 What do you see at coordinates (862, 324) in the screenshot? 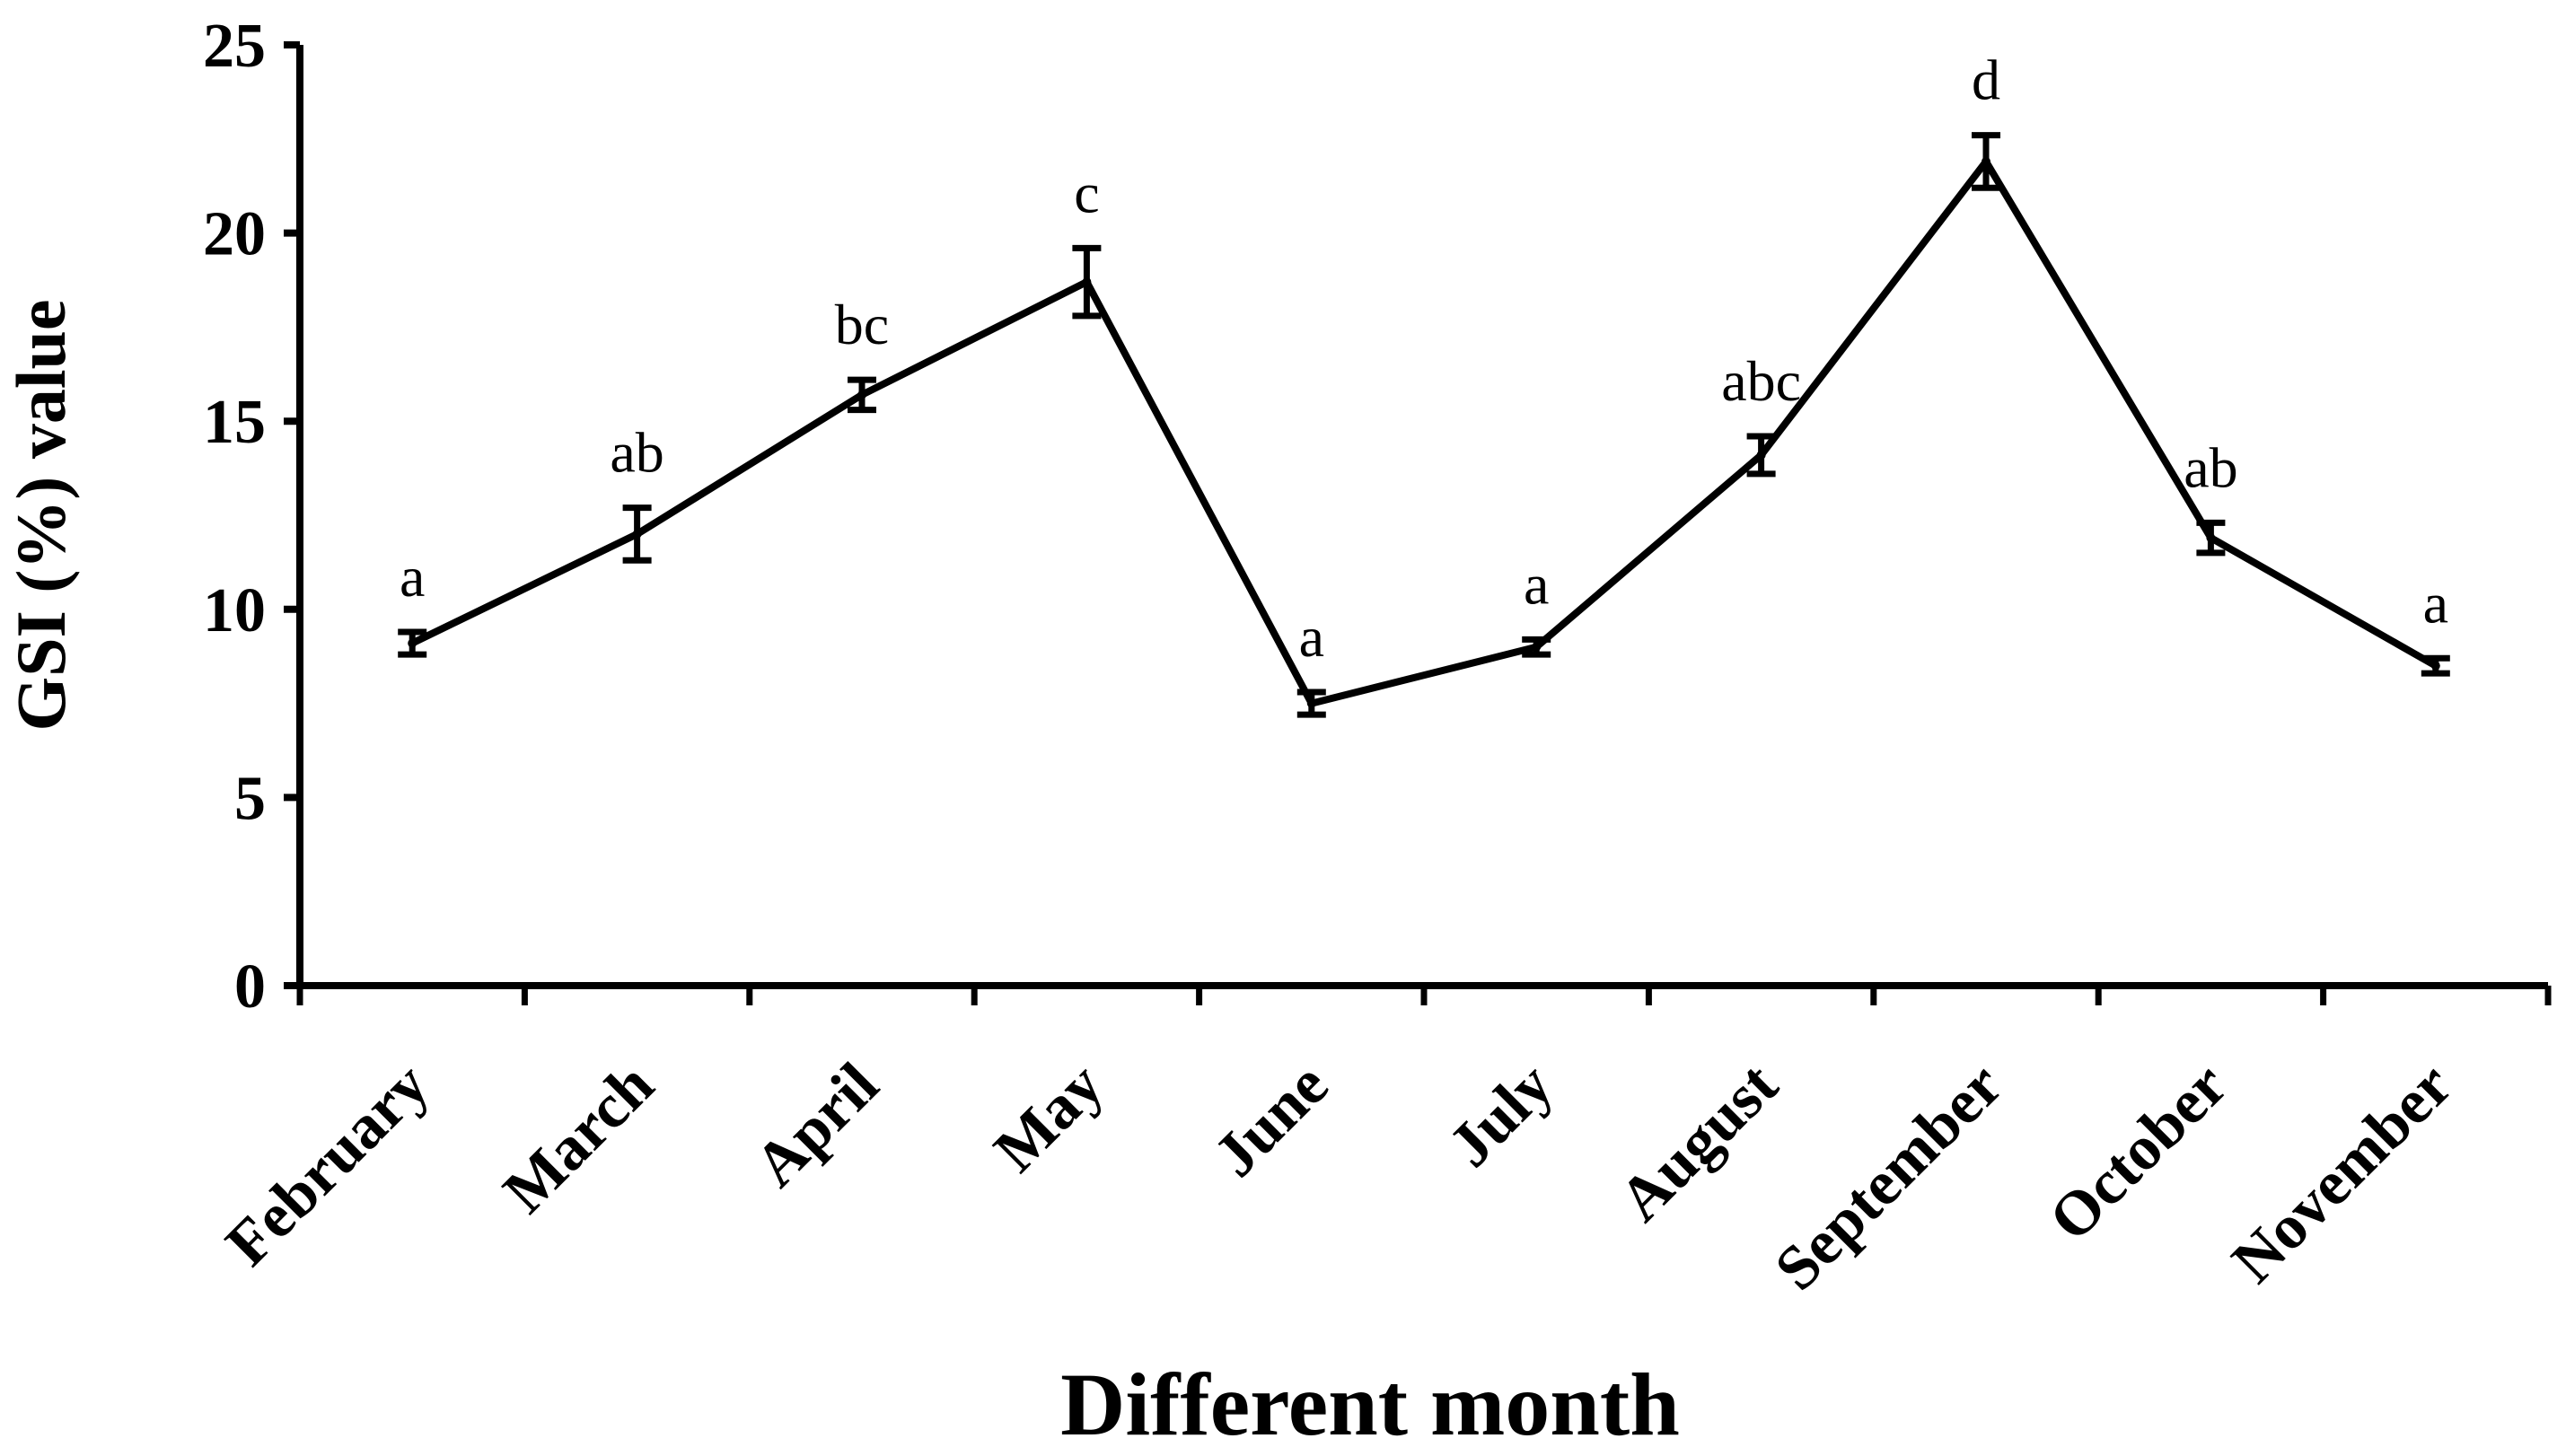
I see `significance-label: bc` at bounding box center [862, 324].